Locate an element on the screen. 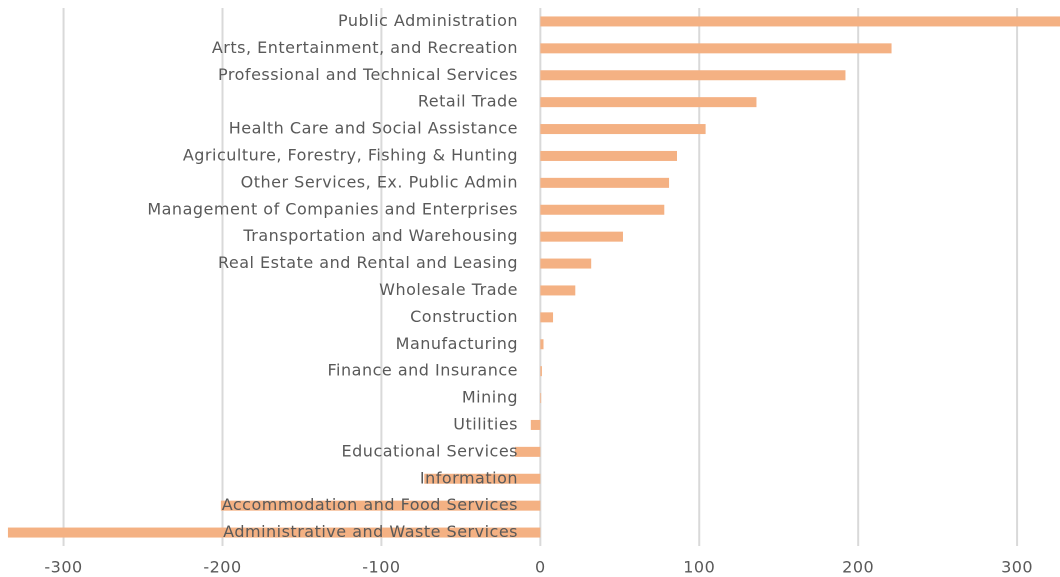  y-tick-label: Accommodation and Food Services is located at coordinates (370, 504).